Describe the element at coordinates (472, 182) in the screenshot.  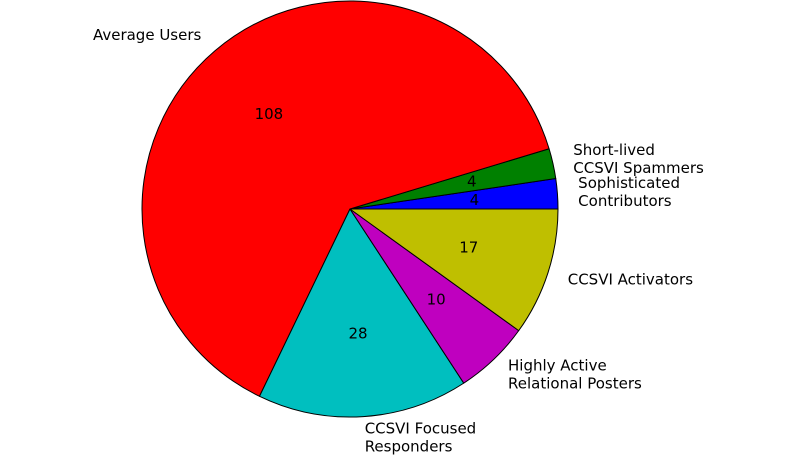
I see `pie-value-label-1: 4` at that location.